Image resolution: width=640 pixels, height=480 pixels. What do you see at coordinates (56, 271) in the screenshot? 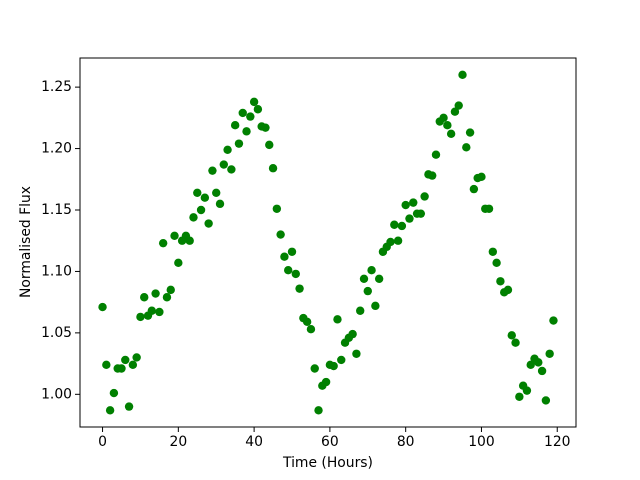
I see `y-tick-label: 1.10` at bounding box center [56, 271].